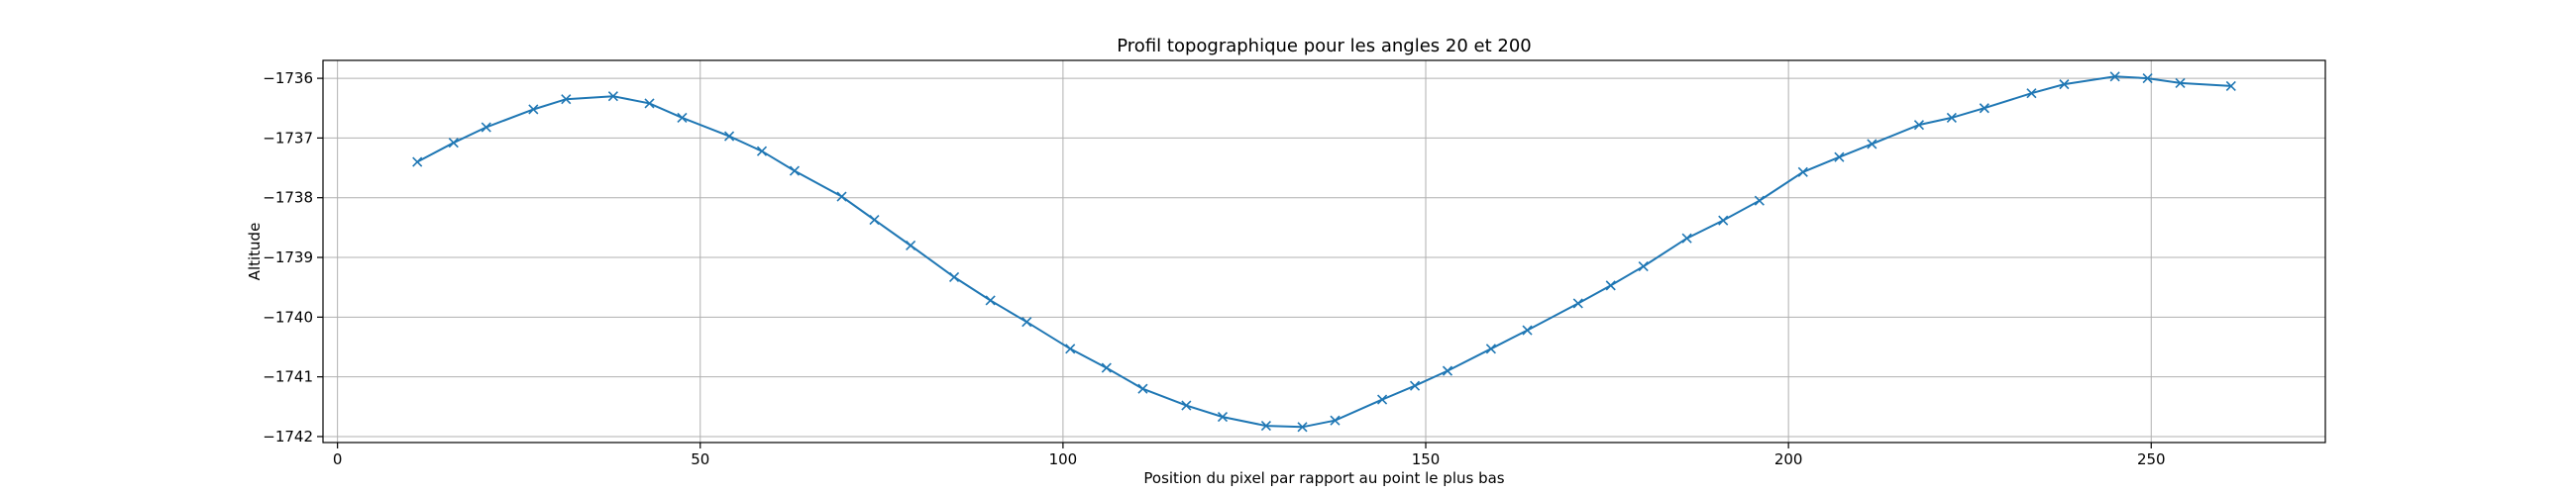 The width and height of the screenshot is (2576, 495). Describe the element at coordinates (700, 459) in the screenshot. I see `x-tick-label: 50` at that location.